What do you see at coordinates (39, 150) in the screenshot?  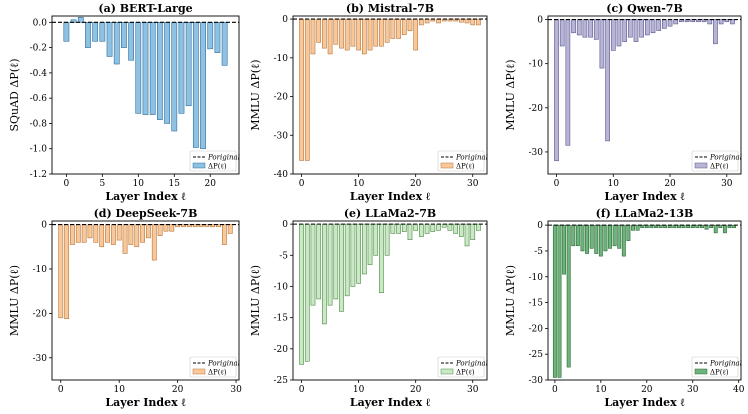 I see `y-tick-label: -1.0` at bounding box center [39, 150].